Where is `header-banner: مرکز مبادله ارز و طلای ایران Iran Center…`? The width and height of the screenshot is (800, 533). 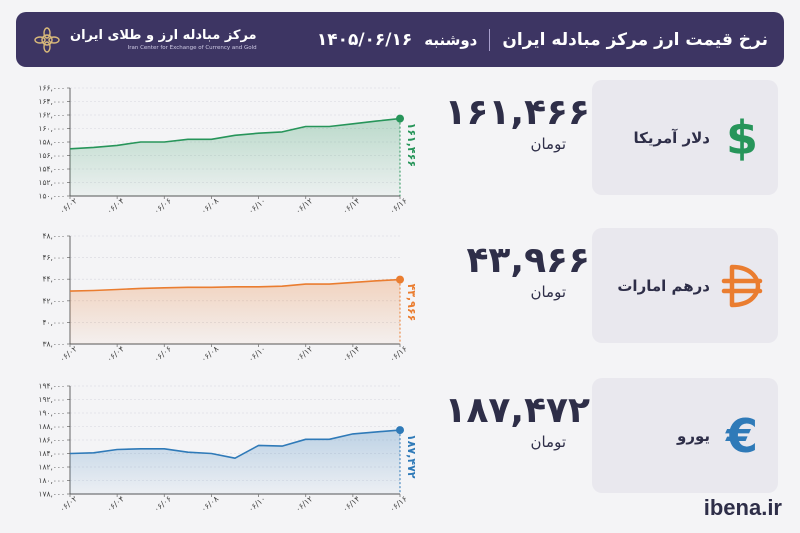 header-banner: مرکز مبادله ارز و طلای ایران Iran Center… is located at coordinates (400, 39).